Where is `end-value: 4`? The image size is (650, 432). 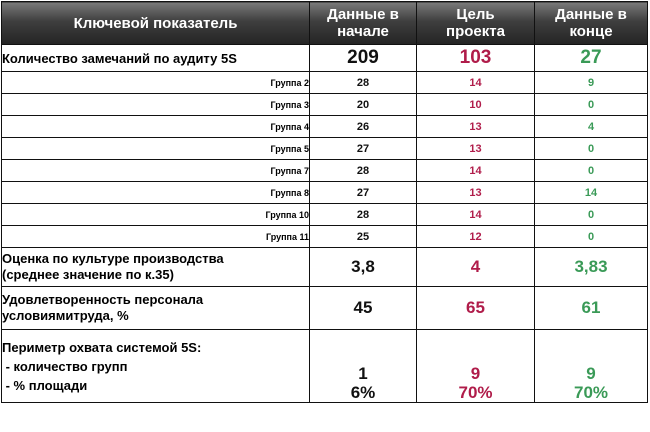
end-value: 4 is located at coordinates (591, 126).